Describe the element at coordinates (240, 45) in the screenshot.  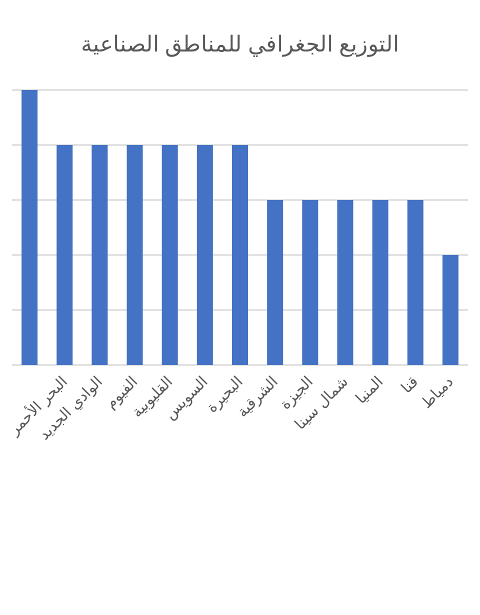
I see `chart-title: التوزيع الجغرافي للمناطق الصناعية` at that location.